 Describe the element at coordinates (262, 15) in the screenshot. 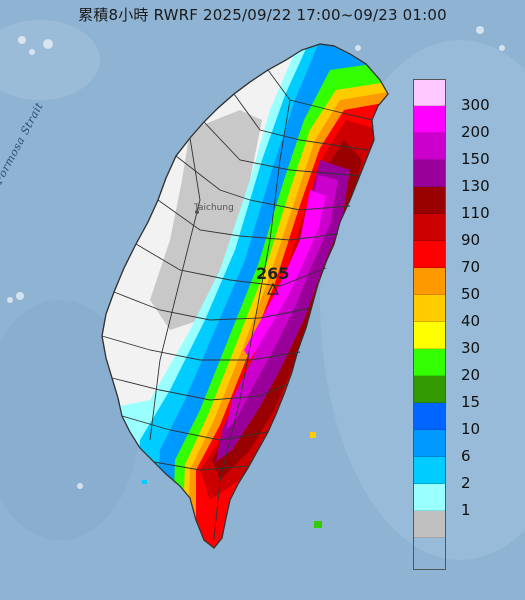

I see `map-title: 累積8小時 RWRF 2025/09/22 17:00~09/23 01:00` at that location.